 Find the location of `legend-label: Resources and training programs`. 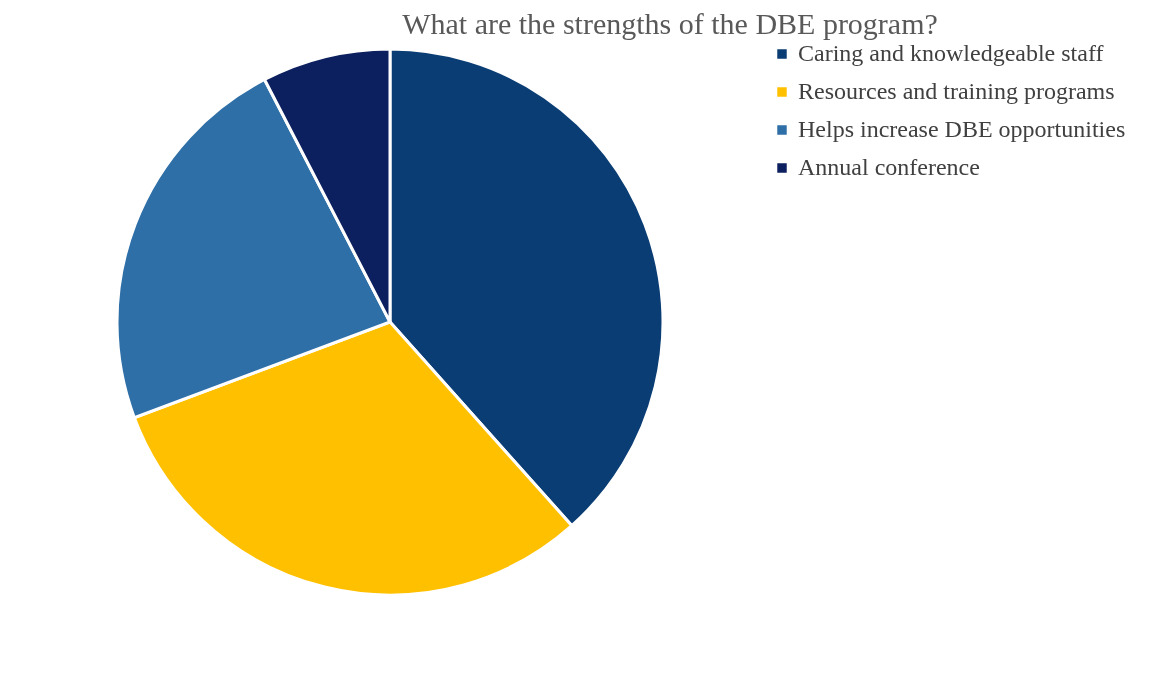

legend-label: Resources and training programs is located at coordinates (956, 91).